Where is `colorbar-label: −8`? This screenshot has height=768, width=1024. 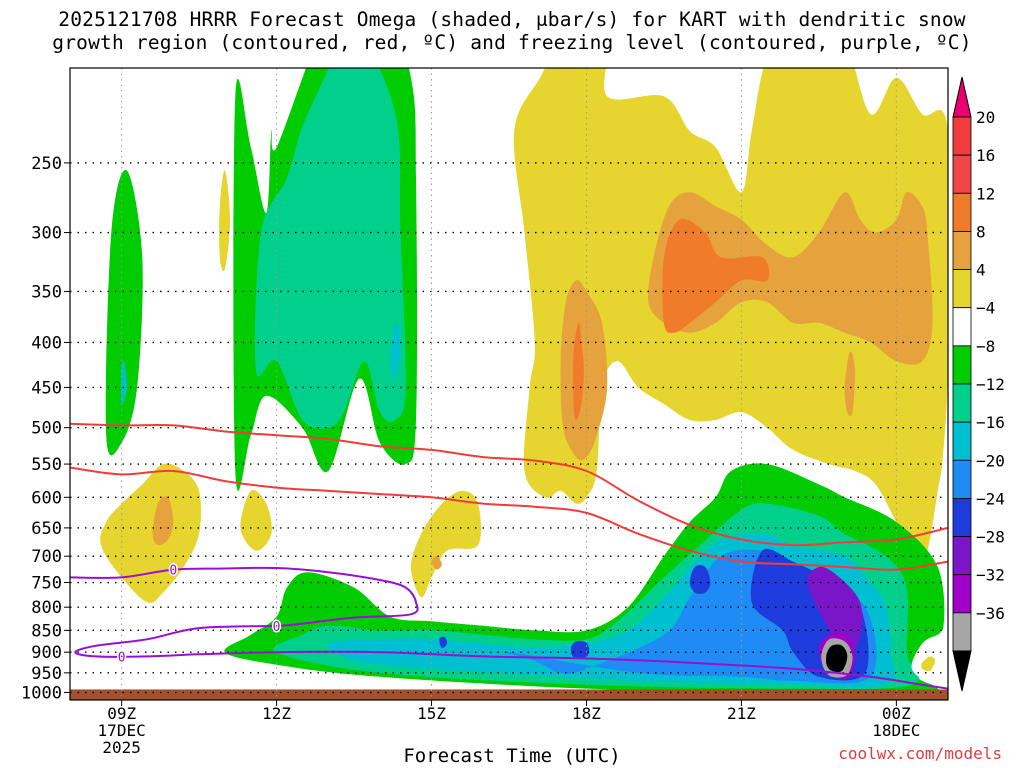 colorbar-label: −8 is located at coordinates (985, 346).